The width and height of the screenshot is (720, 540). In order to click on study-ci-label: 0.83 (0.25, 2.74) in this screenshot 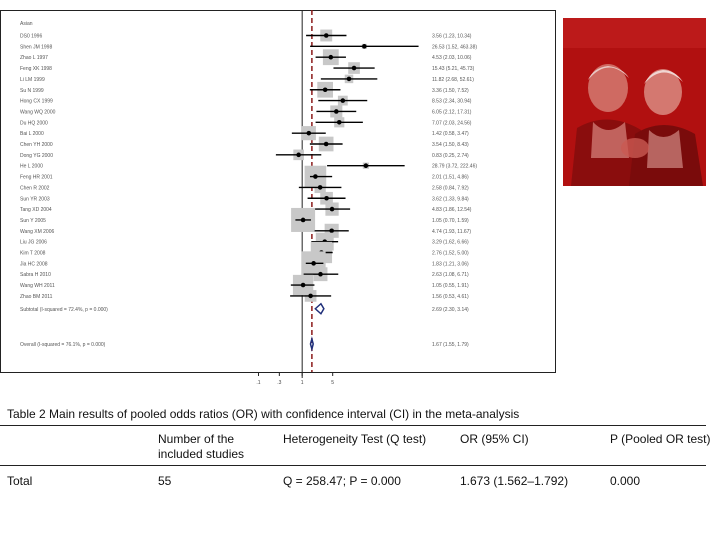, I will do `click(450, 156)`.